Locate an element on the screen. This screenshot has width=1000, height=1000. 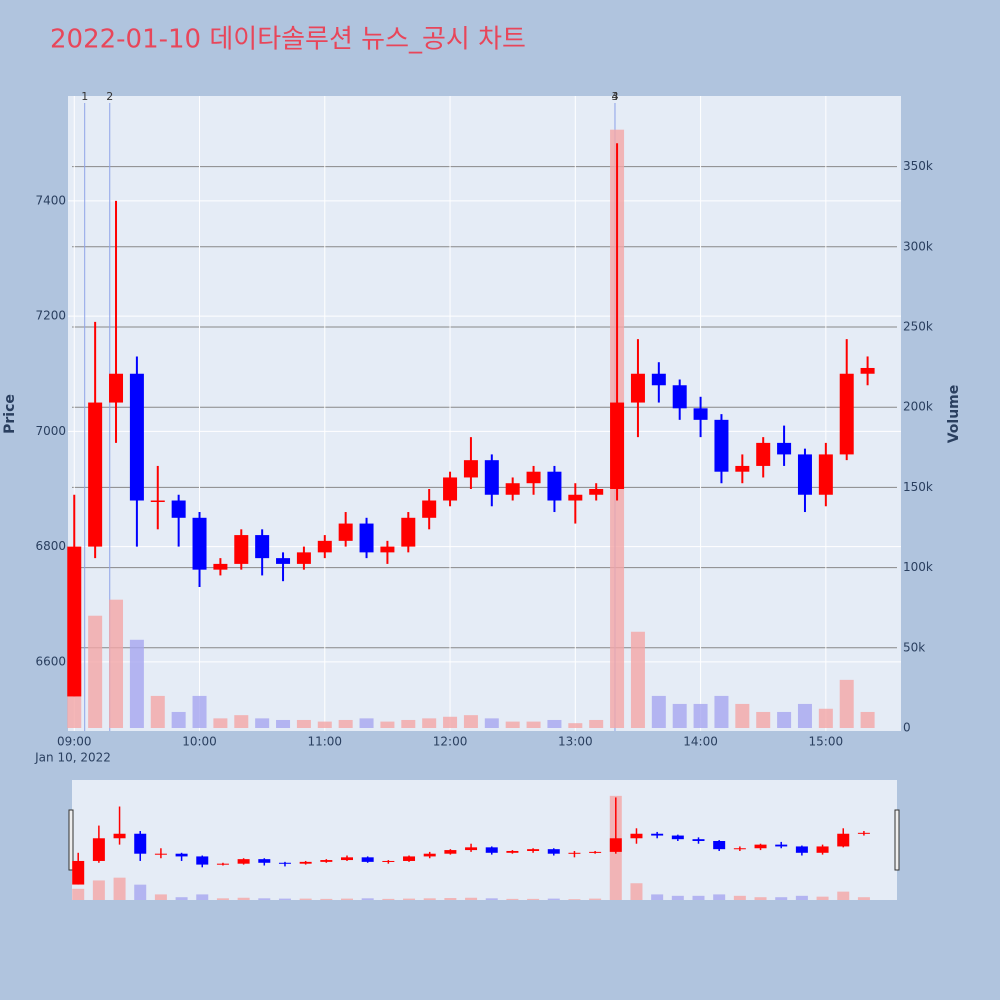
y2-tick-label: 250k is located at coordinates (918, 326).